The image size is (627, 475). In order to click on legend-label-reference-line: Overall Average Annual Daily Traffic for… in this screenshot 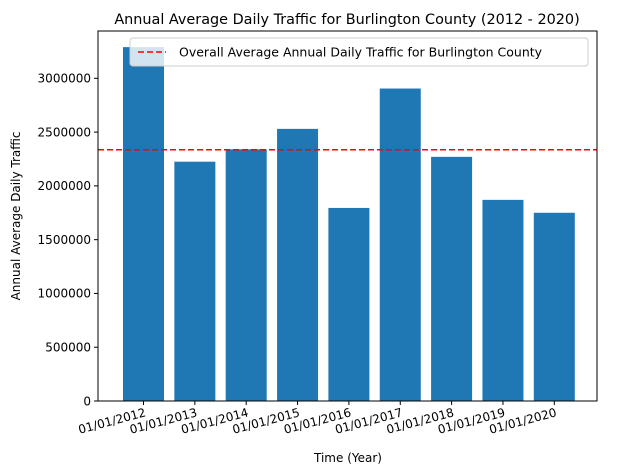, I will do `click(361, 52)`.